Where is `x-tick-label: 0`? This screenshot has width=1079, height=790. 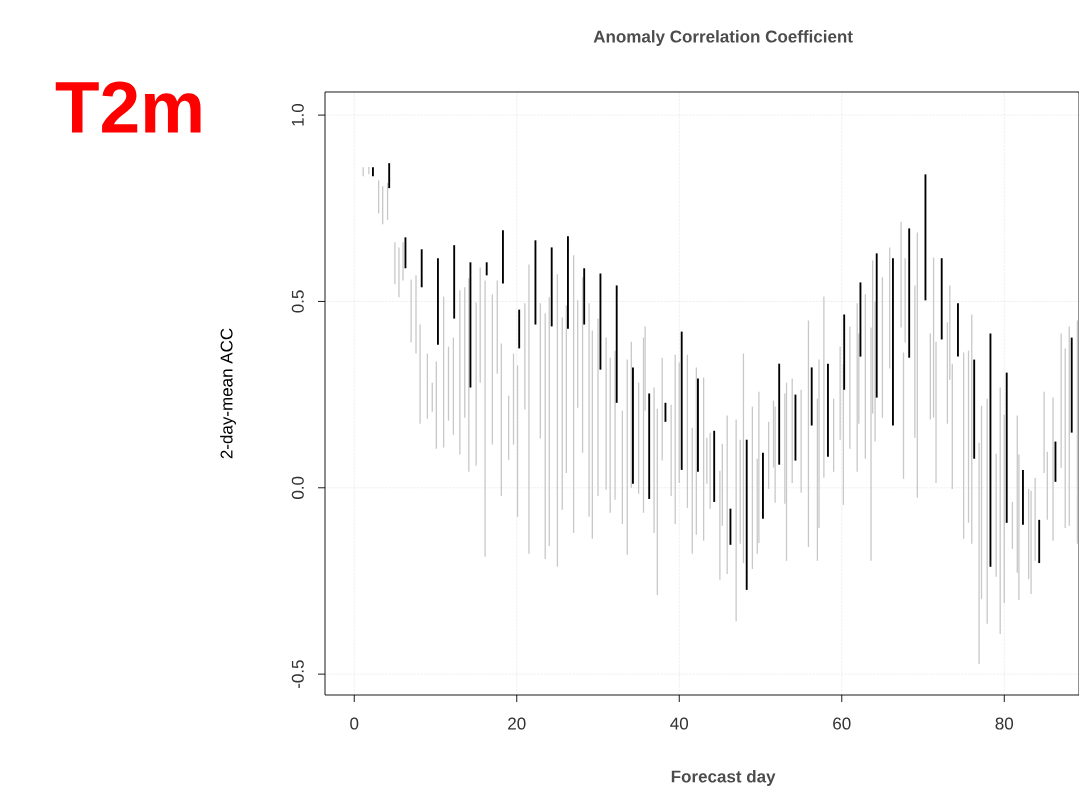 x-tick-label: 0 is located at coordinates (354, 723).